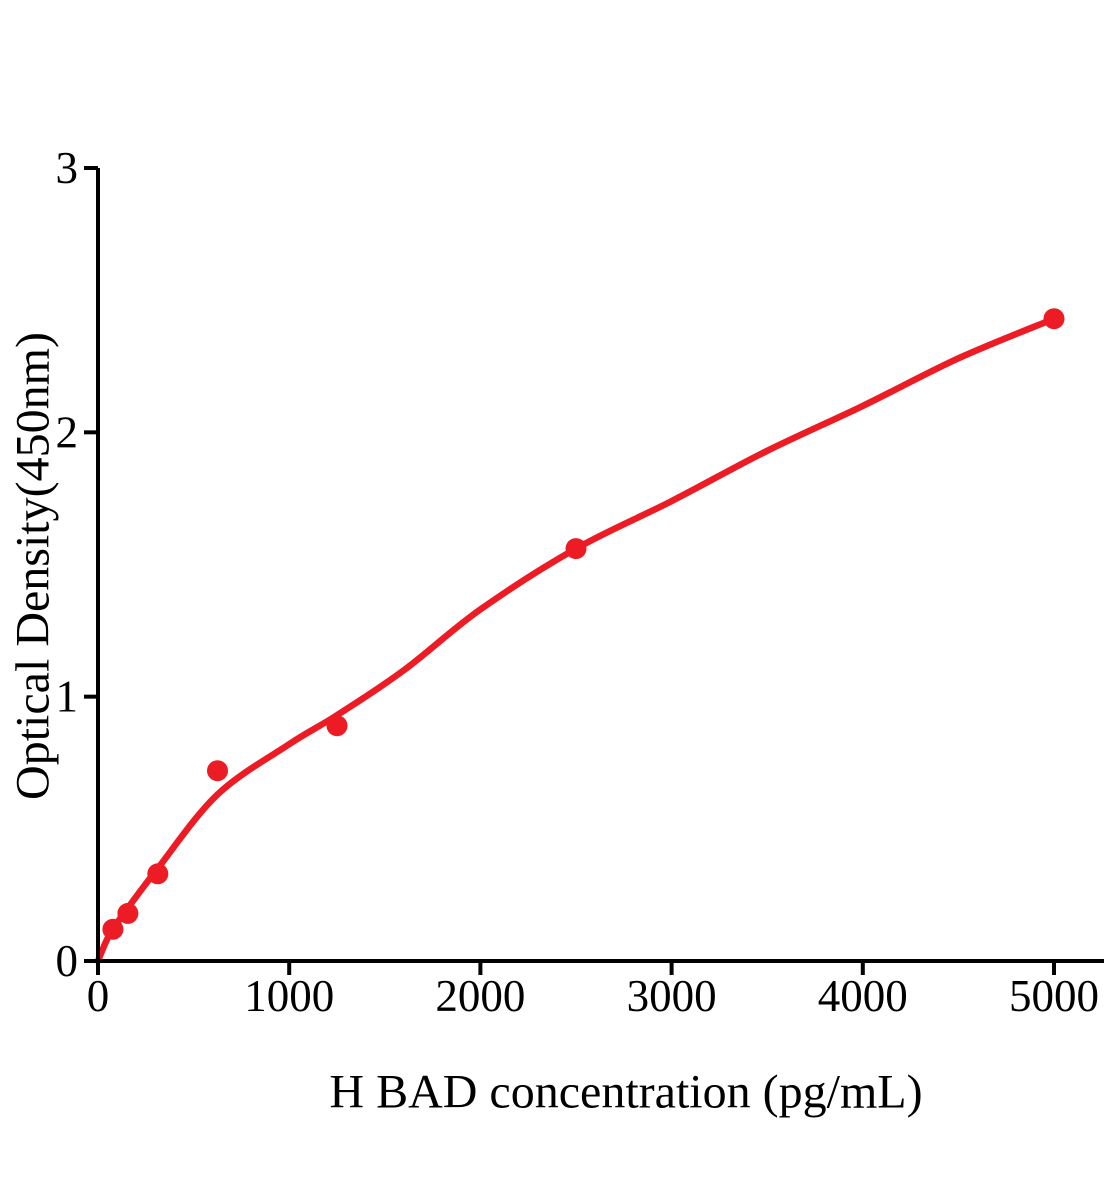  What do you see at coordinates (1054, 996) in the screenshot?
I see `x-tick-label: 5000` at bounding box center [1054, 996].